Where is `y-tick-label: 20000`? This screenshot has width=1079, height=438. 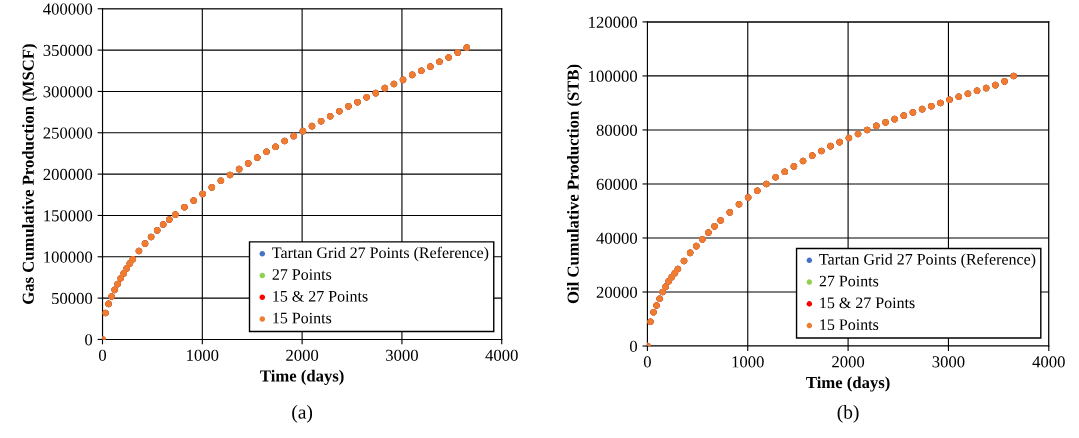 y-tick-label: 20000 is located at coordinates (617, 292).